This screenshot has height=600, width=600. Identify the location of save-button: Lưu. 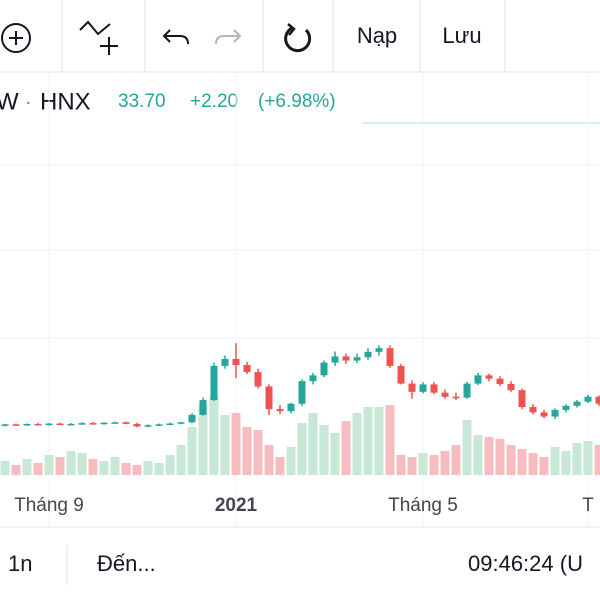
(461, 35).